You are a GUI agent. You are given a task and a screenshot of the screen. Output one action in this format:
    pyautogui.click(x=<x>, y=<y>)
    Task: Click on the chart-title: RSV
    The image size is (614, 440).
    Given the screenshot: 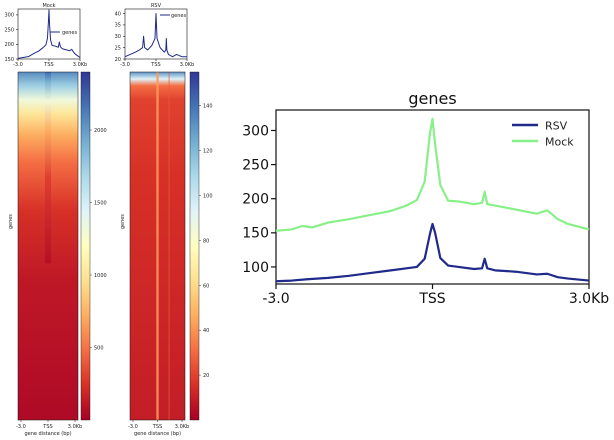 What is the action you would take?
    pyautogui.click(x=156, y=6)
    